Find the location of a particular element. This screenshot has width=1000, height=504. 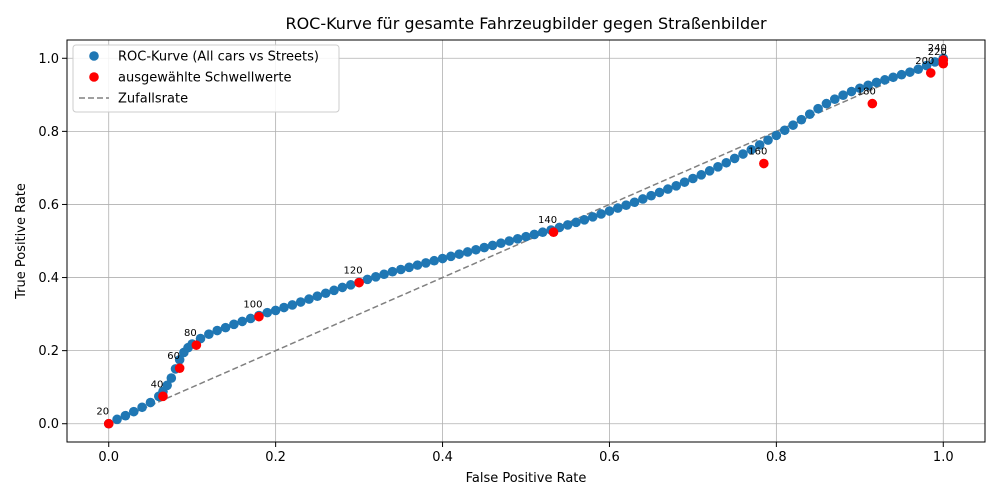

threshold-label: 140 is located at coordinates (547, 220).